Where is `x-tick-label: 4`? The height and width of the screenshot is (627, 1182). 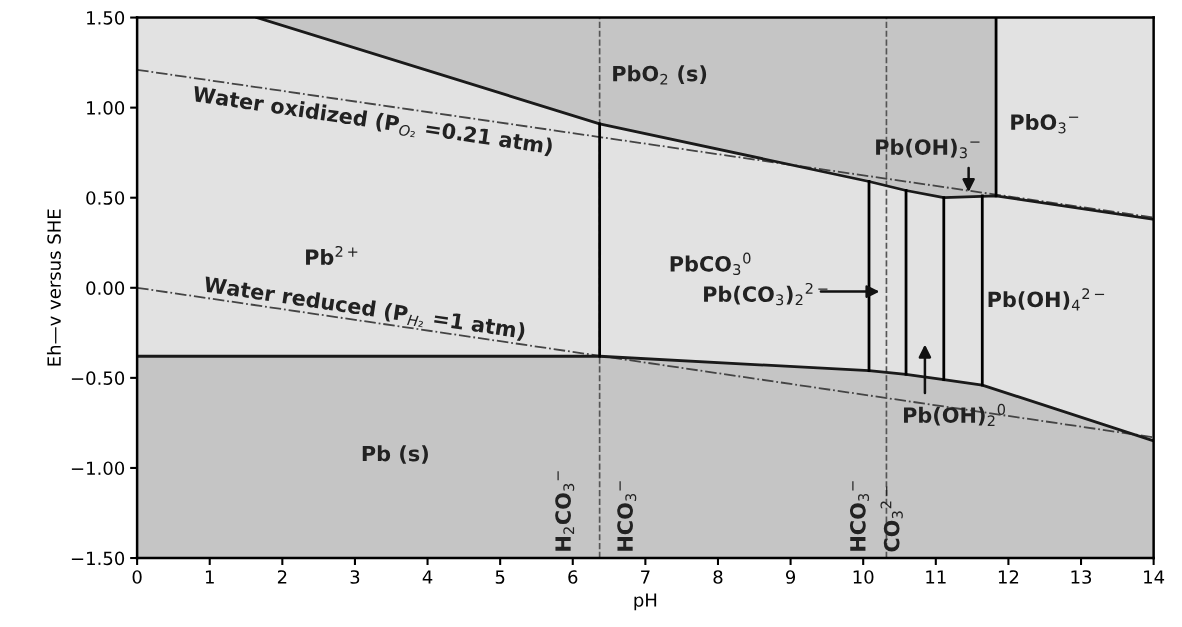 x-tick-label: 4 is located at coordinates (427, 577).